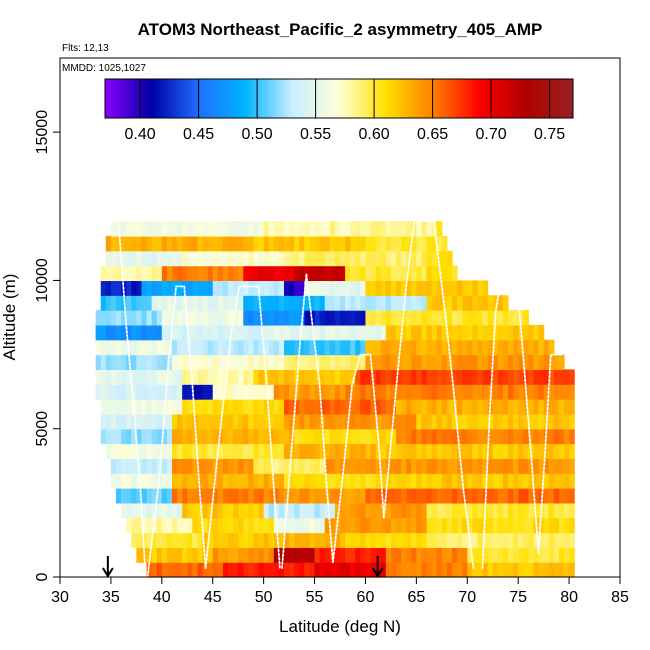 The height and width of the screenshot is (650, 650). What do you see at coordinates (374, 134) in the screenshot?
I see `colorbar-tick-label: 0.60` at bounding box center [374, 134].